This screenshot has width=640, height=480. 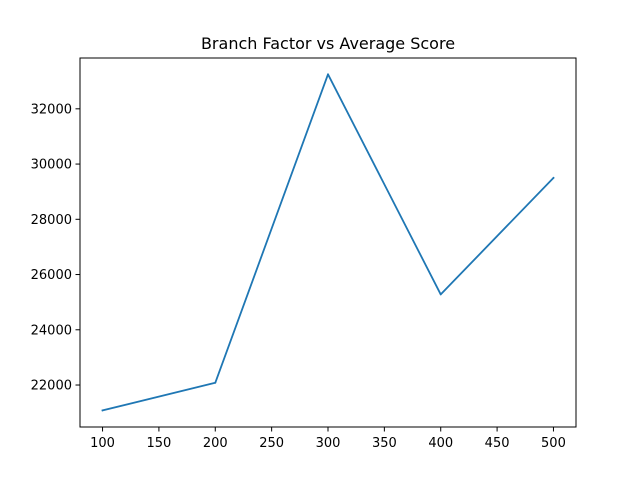 What do you see at coordinates (51, 275) in the screenshot?
I see `y-tick-label: 26000` at bounding box center [51, 275].